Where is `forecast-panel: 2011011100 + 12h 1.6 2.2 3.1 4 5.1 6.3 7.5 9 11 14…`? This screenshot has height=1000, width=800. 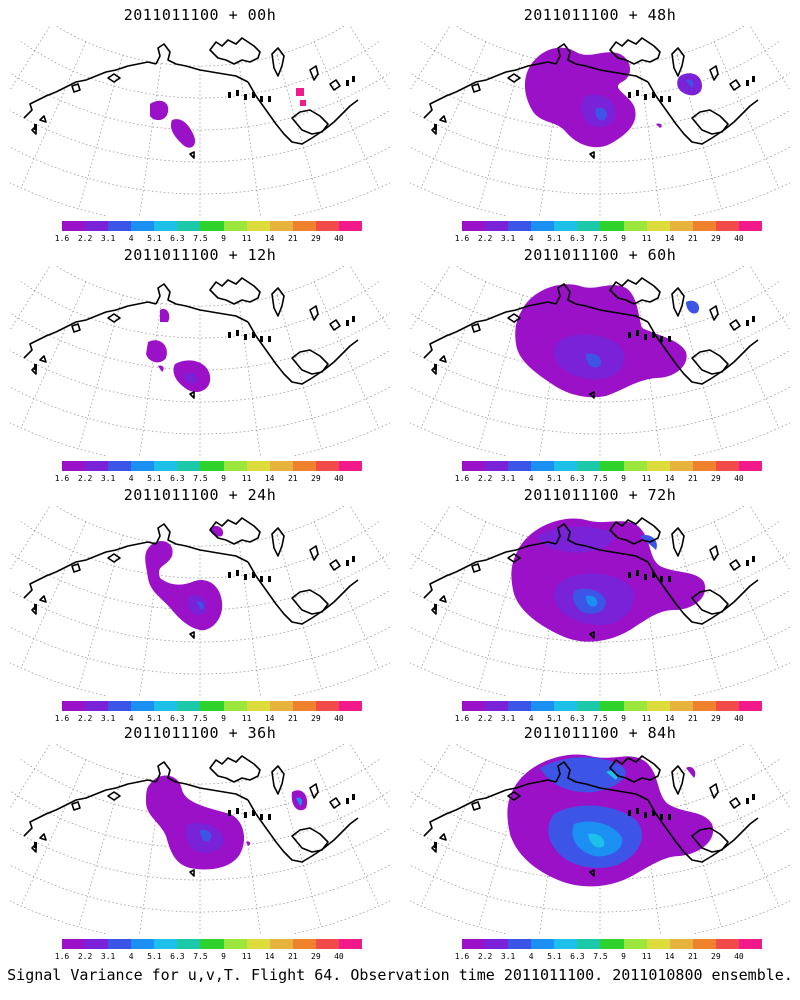 forecast-panel: 2011011100 + 12h 1.6 2.2 3.1 4 5.1 6.3 7.5 9 11 14… is located at coordinates (200, 362).